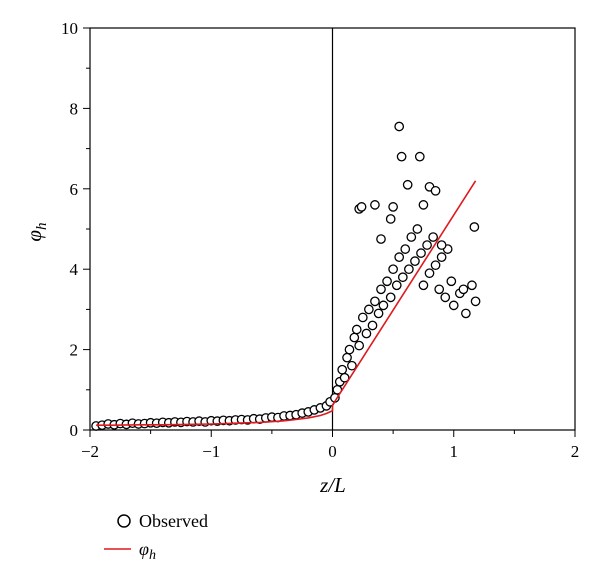 This screenshot has width=600, height=578. I want to click on y-tick-label: 8, so click(74, 108).